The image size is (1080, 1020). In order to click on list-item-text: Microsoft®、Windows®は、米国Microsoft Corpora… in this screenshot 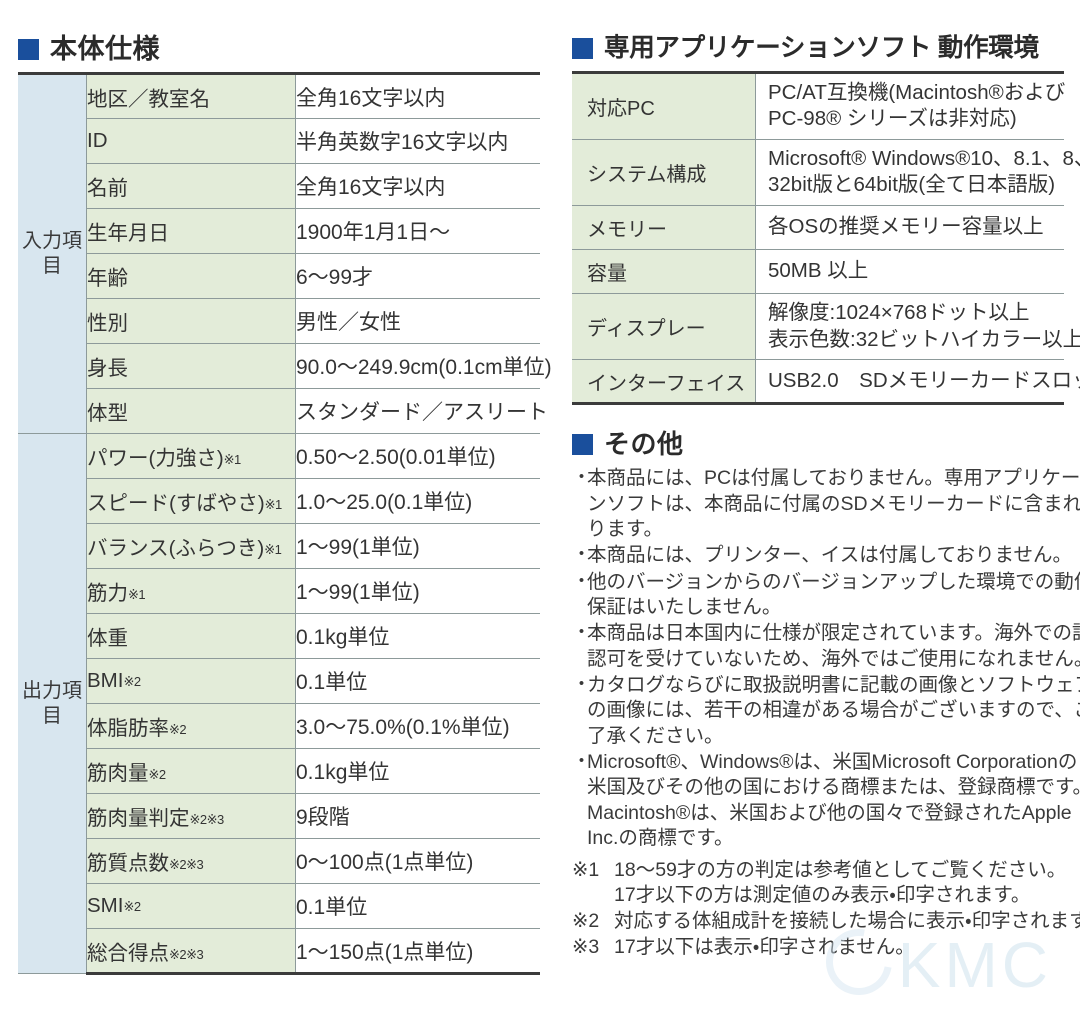, I will do `click(833, 800)`.